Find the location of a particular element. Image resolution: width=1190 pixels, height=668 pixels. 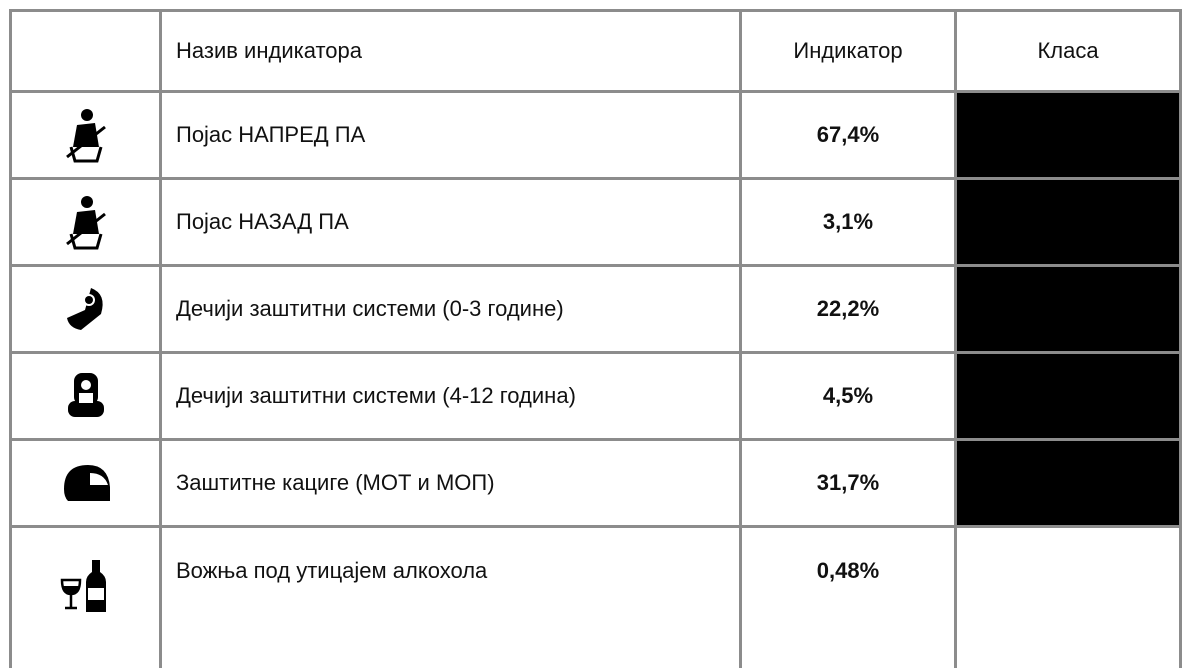

indicator-value: 22,2% is located at coordinates (848, 309).